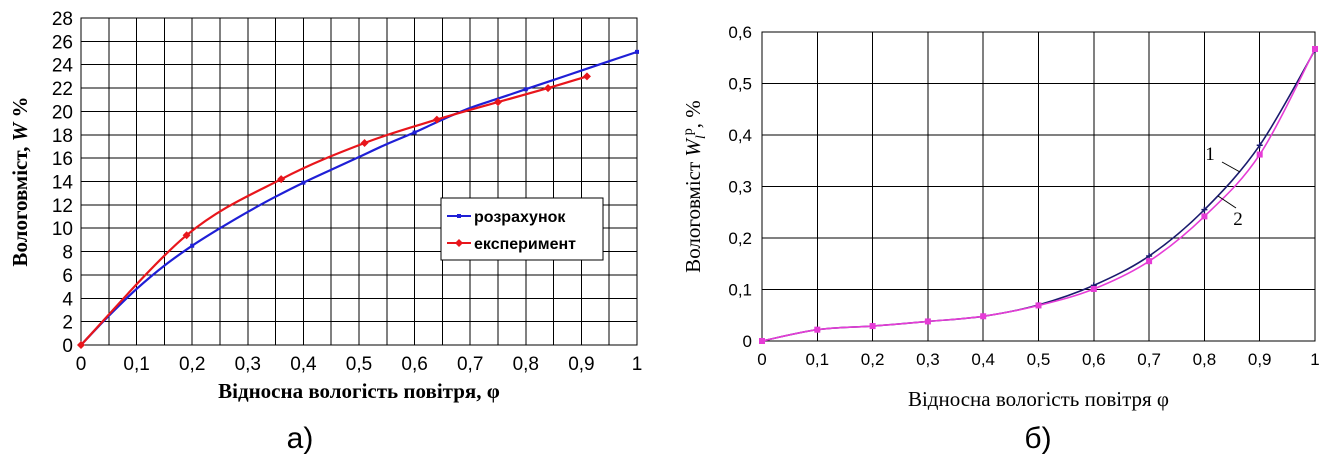 Image resolution: width=1328 pixels, height=457 pixels. What do you see at coordinates (67, 253) in the screenshot?
I see `chart-a-y-tick-label: 8` at bounding box center [67, 253].